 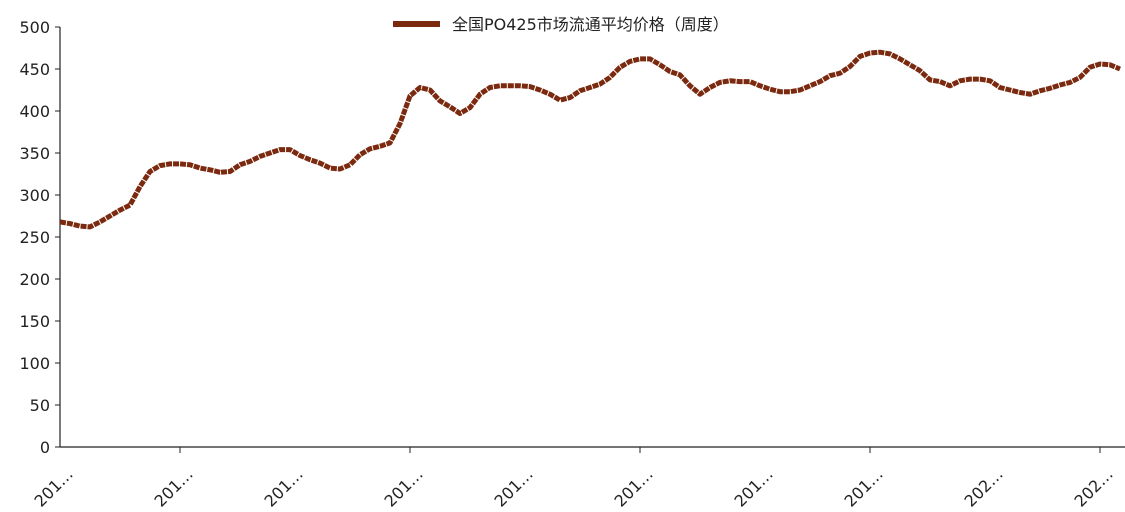 I want to click on y-tick-label: 50, so click(x=40, y=405).